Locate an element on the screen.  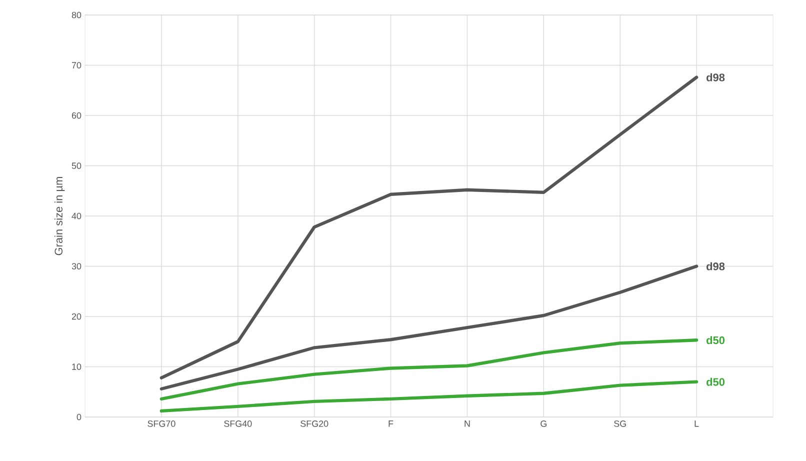
y-tick-label: 50 is located at coordinates (77, 165).